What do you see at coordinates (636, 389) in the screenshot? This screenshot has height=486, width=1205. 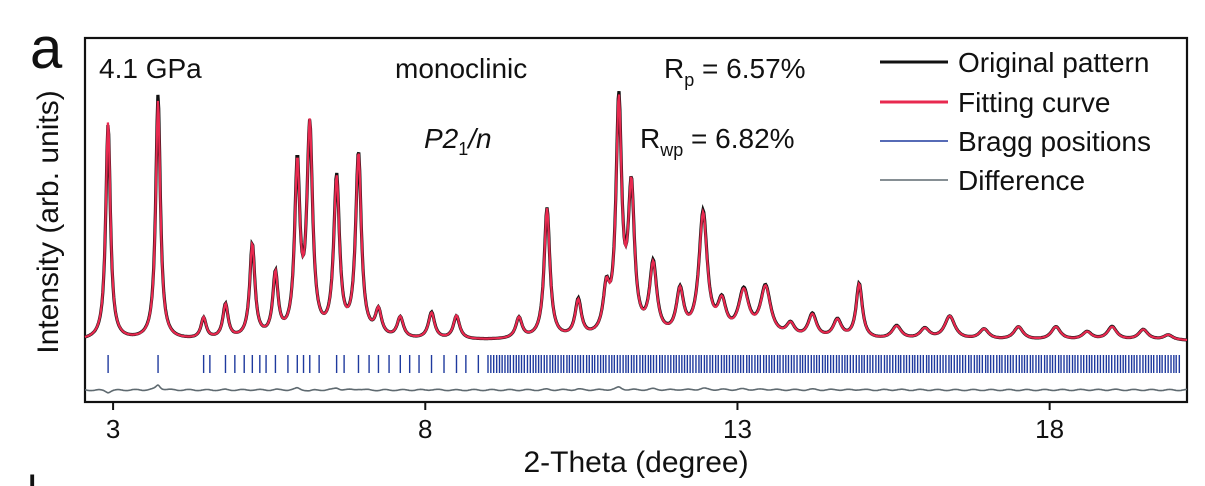 I see `difference-line` at bounding box center [636, 389].